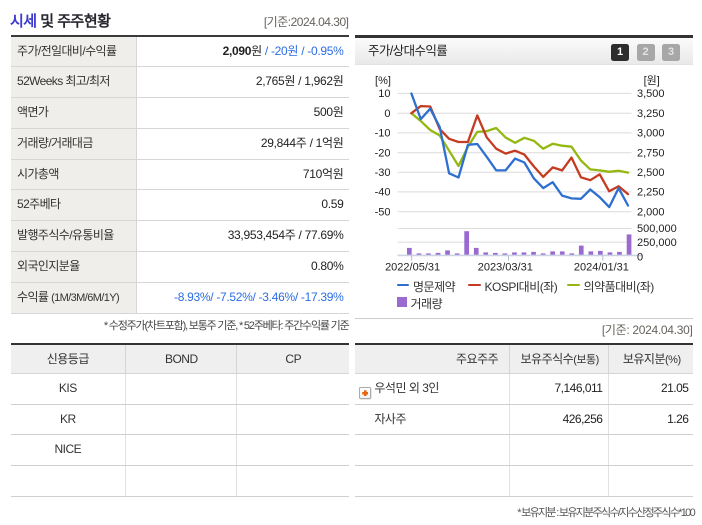 This screenshot has height=525, width=702. What do you see at coordinates (657, 243) in the screenshot?
I see `svg-text: 250,000` at bounding box center [657, 243].